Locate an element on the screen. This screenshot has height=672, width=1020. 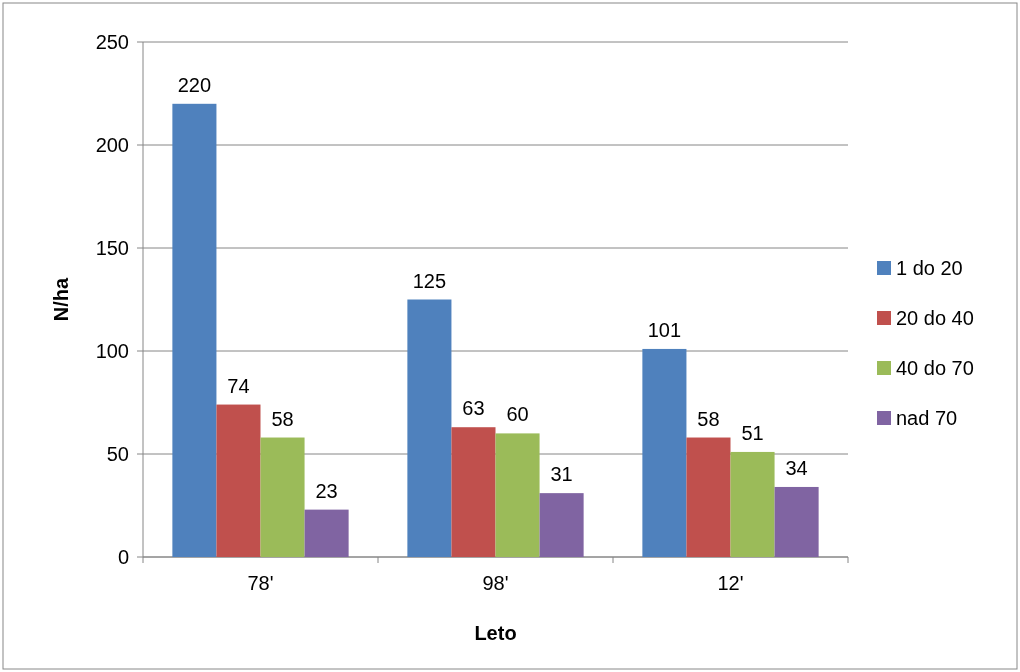
x-tick-label: 98' is located at coordinates (495, 583).